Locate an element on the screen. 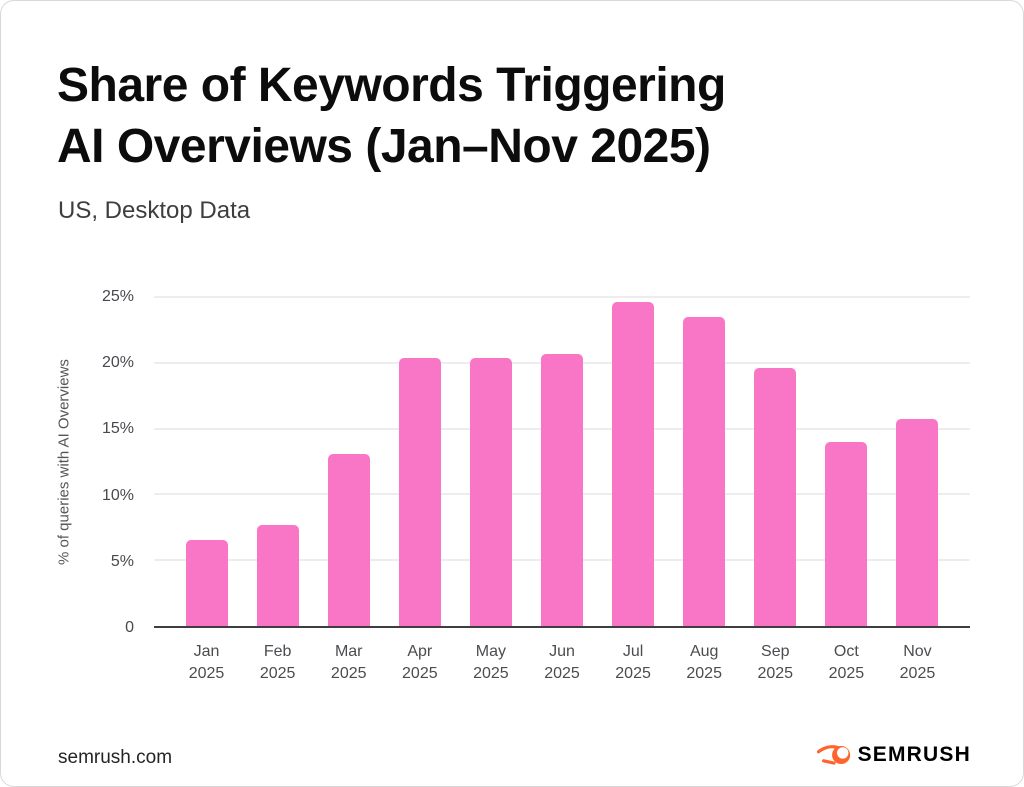 Image resolution: width=1024 pixels, height=787 pixels. y-tick-label: 15% is located at coordinates (117, 429).